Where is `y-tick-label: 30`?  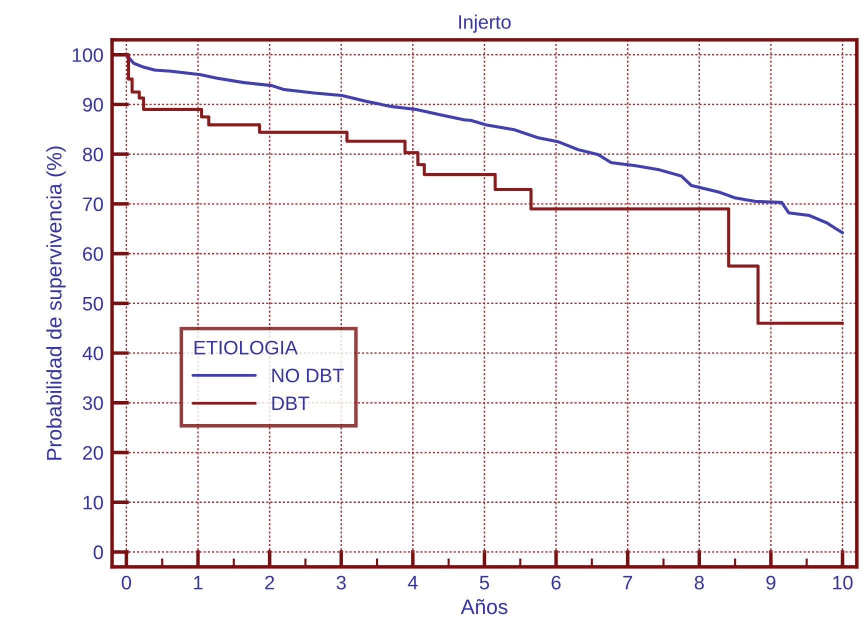
y-tick-label: 30 is located at coordinates (92, 403).